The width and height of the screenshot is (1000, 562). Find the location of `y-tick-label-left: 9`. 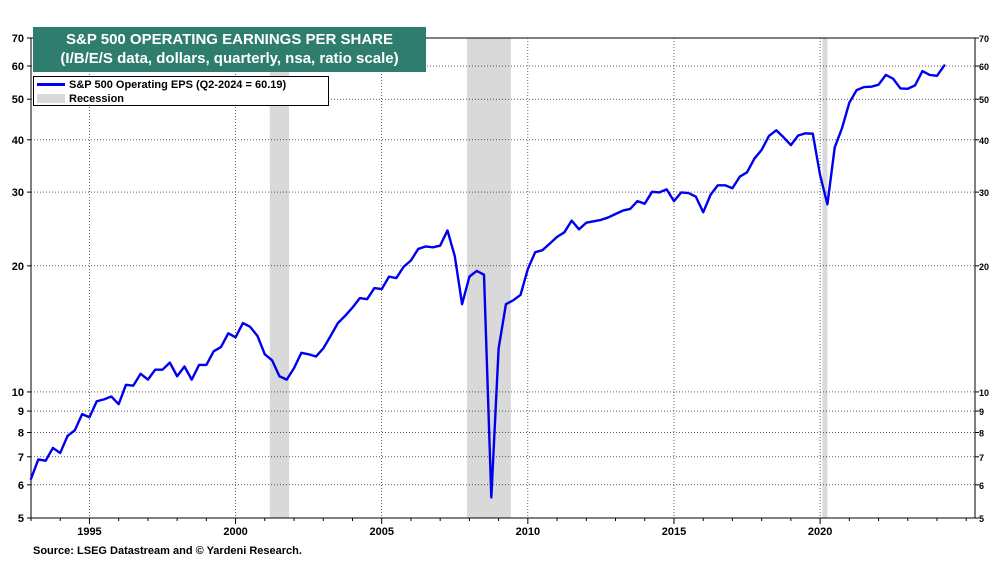

y-tick-label-left: 9 is located at coordinates (21, 412).